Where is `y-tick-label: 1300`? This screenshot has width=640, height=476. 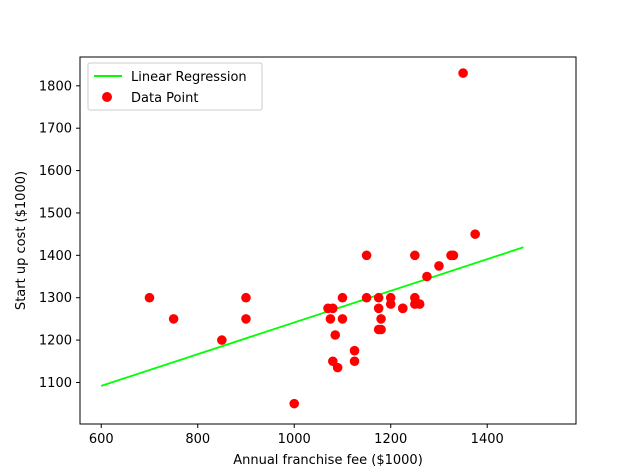 y-tick-label: 1300 is located at coordinates (55, 298).